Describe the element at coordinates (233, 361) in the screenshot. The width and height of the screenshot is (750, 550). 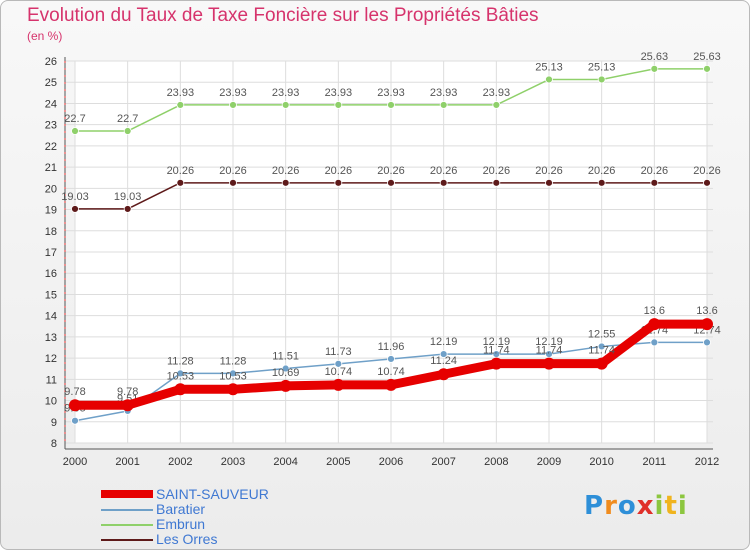
I see `data-label-baratier: 11.28` at that location.